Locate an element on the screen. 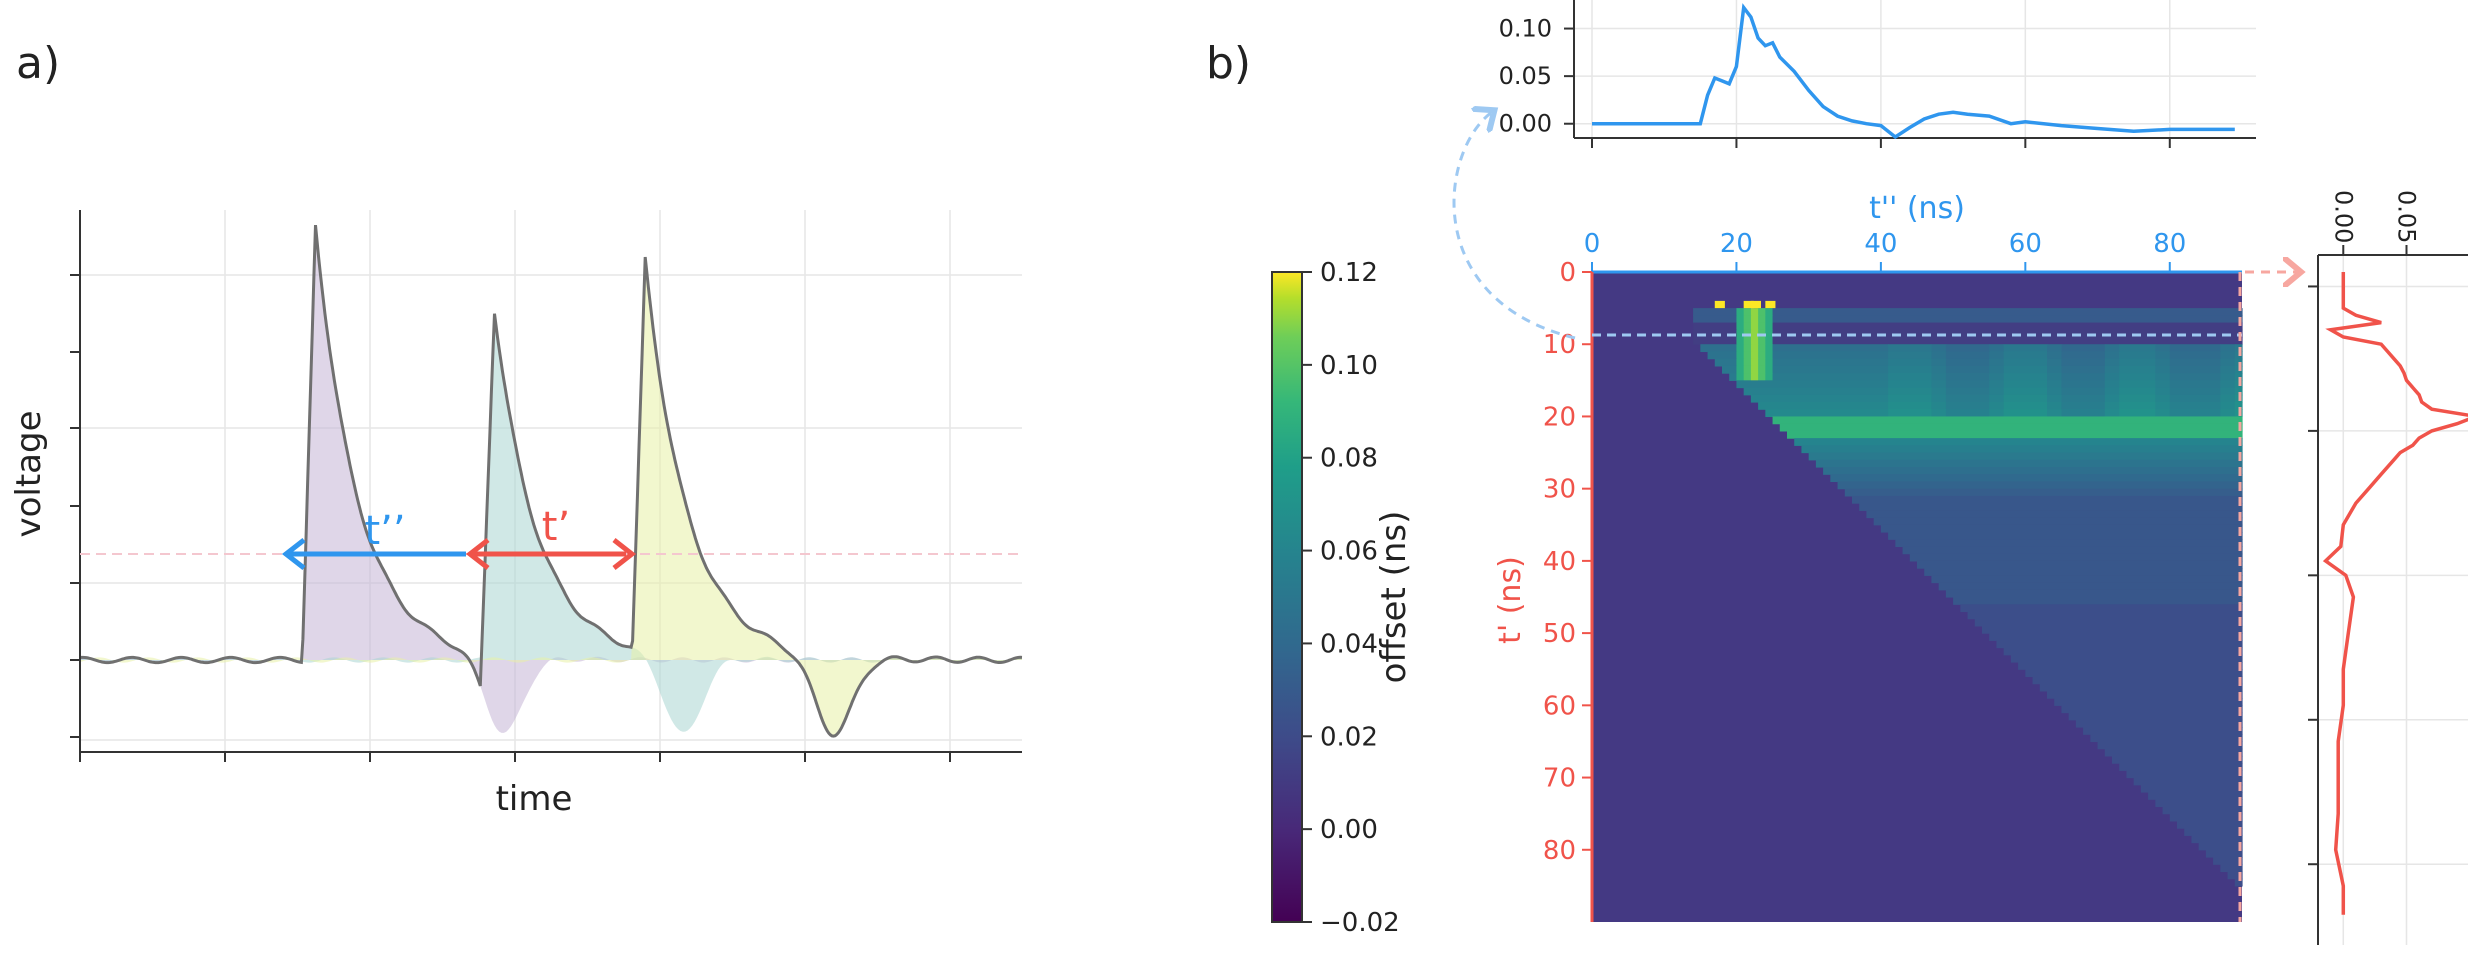  t-double-arrow-head is located at coordinates (293, 554).